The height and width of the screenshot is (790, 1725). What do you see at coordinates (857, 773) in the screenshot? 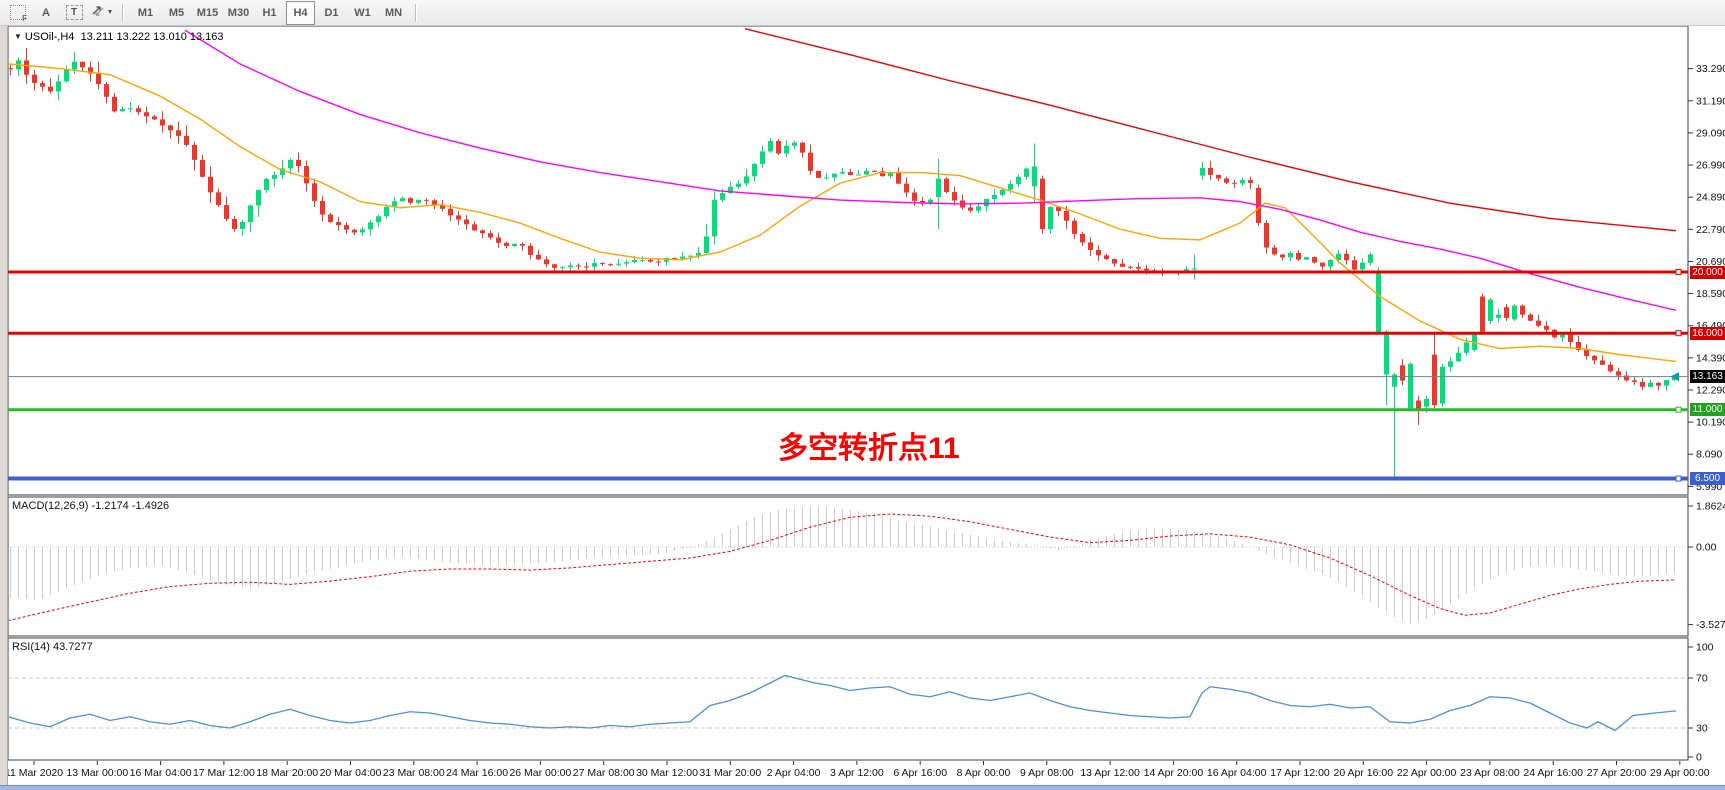
I see `date-tick-label: 3 Apr 12:00` at bounding box center [857, 773].